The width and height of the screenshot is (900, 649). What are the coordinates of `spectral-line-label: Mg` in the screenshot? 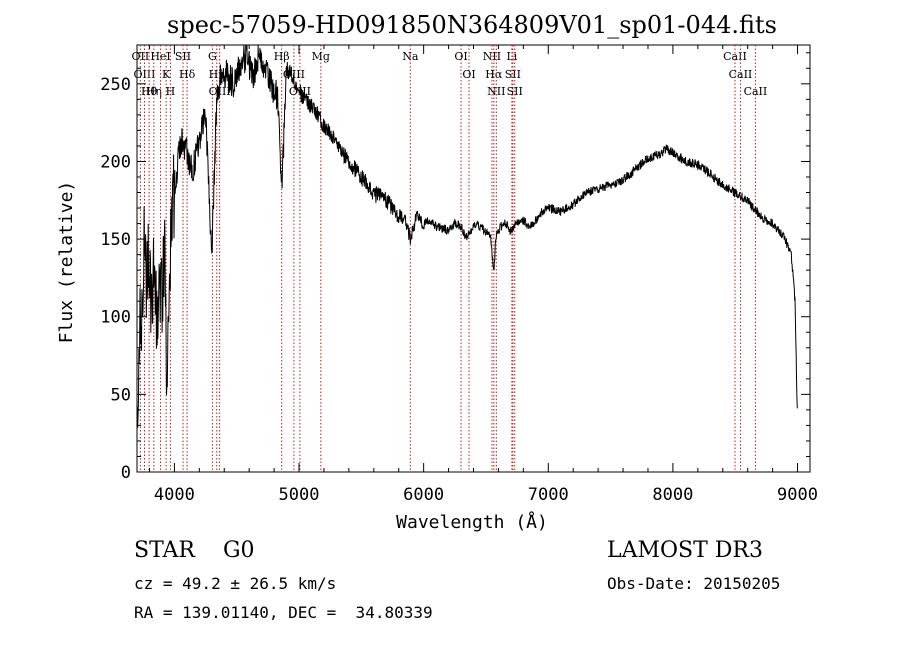 It's located at (321, 56).